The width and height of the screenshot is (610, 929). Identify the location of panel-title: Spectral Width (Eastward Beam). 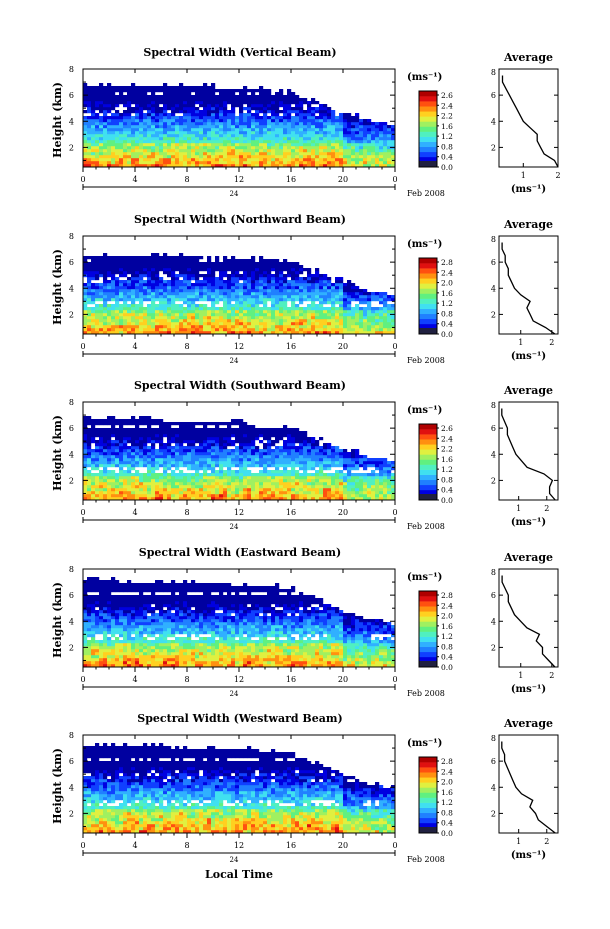
(240, 552).